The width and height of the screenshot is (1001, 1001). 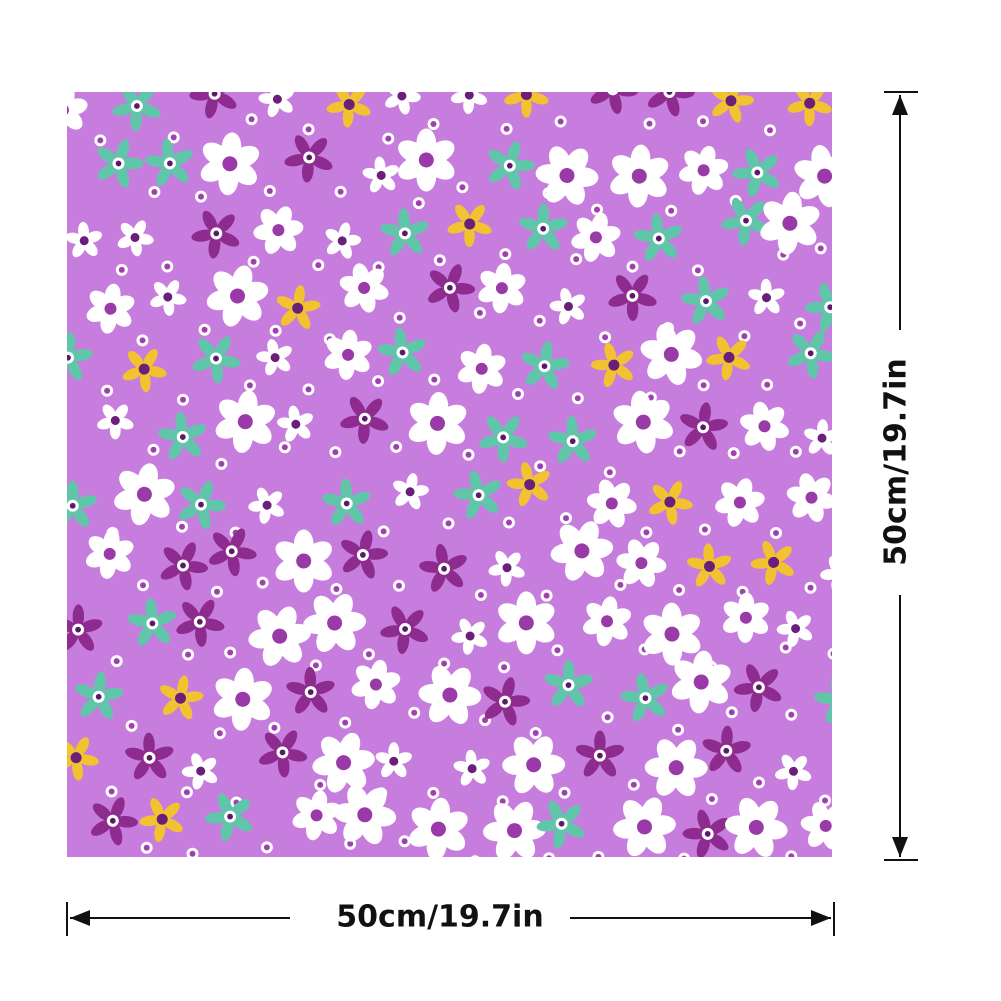 What do you see at coordinates (898, 476) in the screenshot?
I see `height-dimension: 50cm/19.7in` at bounding box center [898, 476].